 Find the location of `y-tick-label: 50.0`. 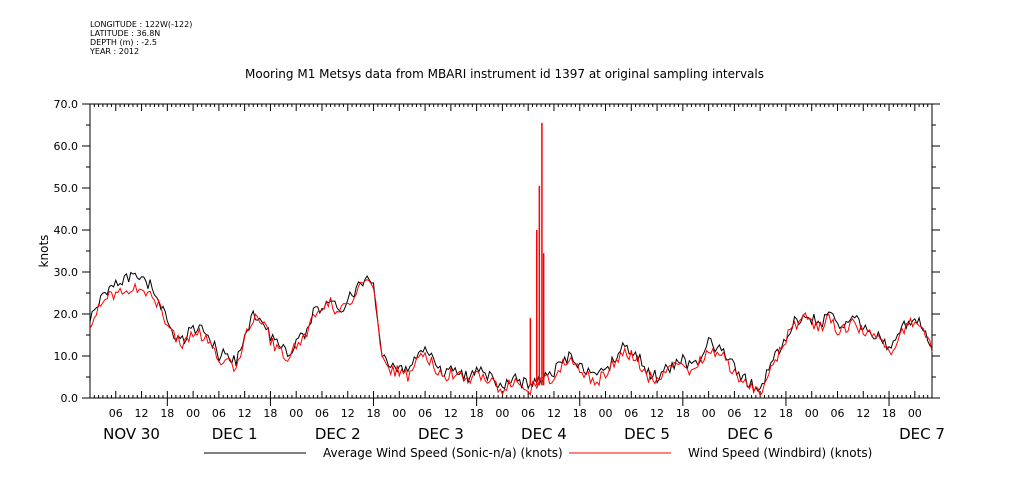

y-tick-label: 50.0 is located at coordinates (66, 188).